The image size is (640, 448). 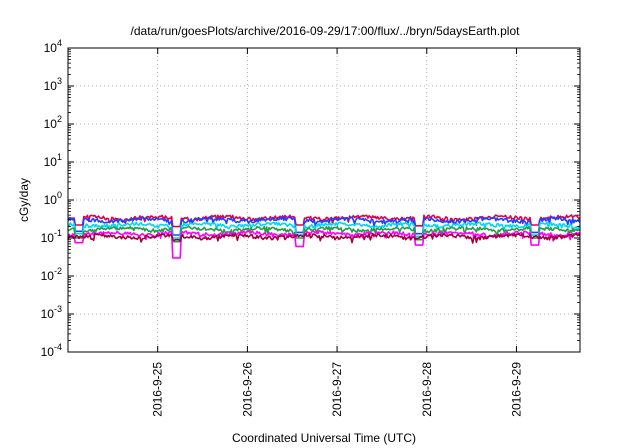 What do you see at coordinates (53, 122) in the screenshot?
I see `y-tick-label: 10²` at bounding box center [53, 122].